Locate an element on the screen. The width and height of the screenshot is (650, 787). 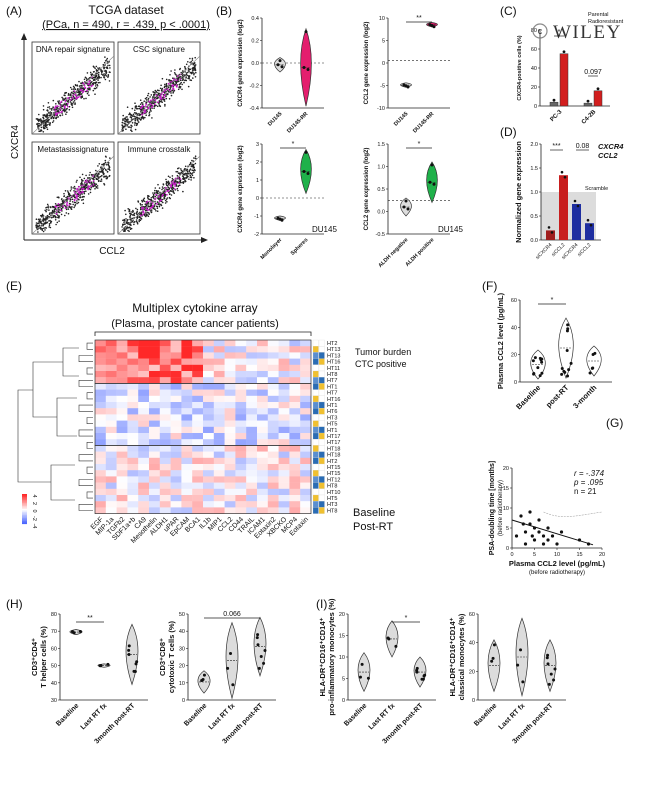
heatmap-row-label: HT11 is located at coordinates (333, 369).